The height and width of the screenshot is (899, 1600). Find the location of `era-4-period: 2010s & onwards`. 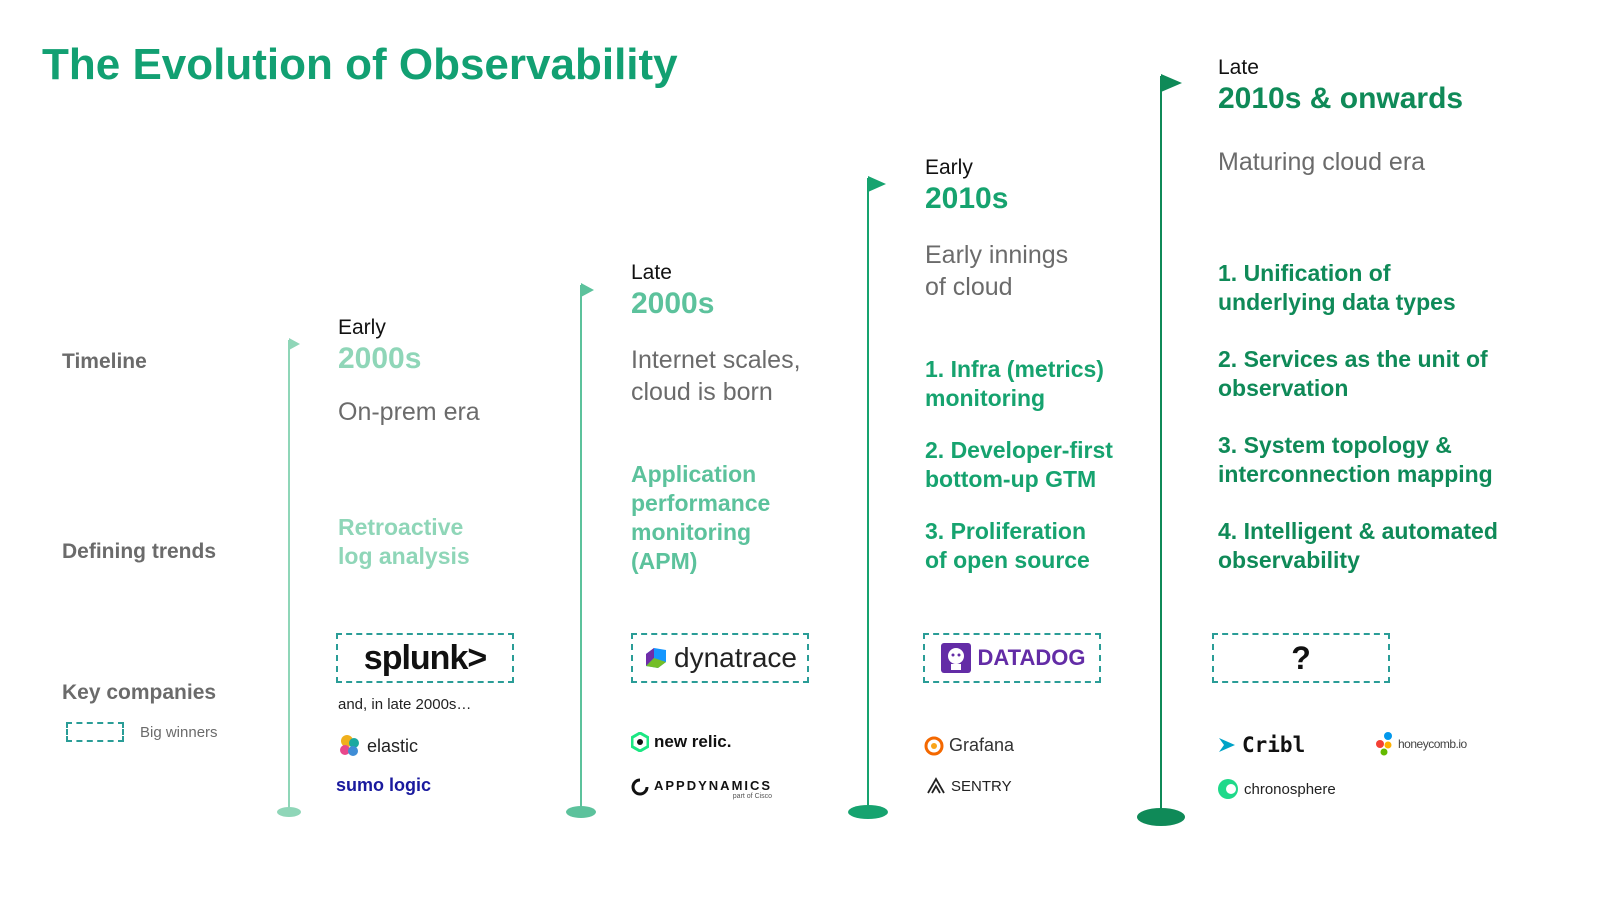

era-4-period: 2010s & onwards is located at coordinates (1341, 98).